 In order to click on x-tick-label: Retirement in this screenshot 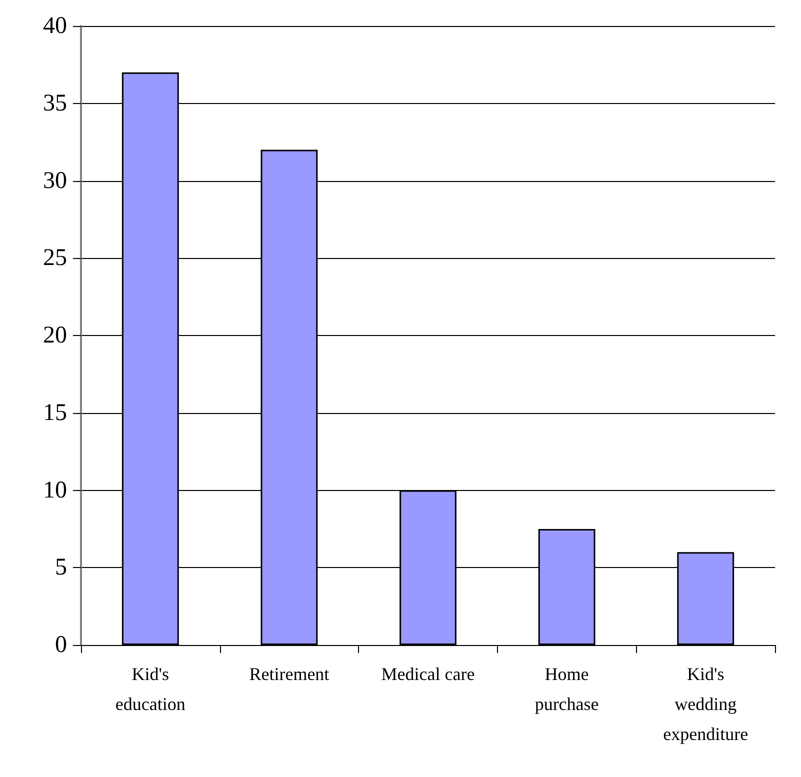, I will do `click(289, 674)`.